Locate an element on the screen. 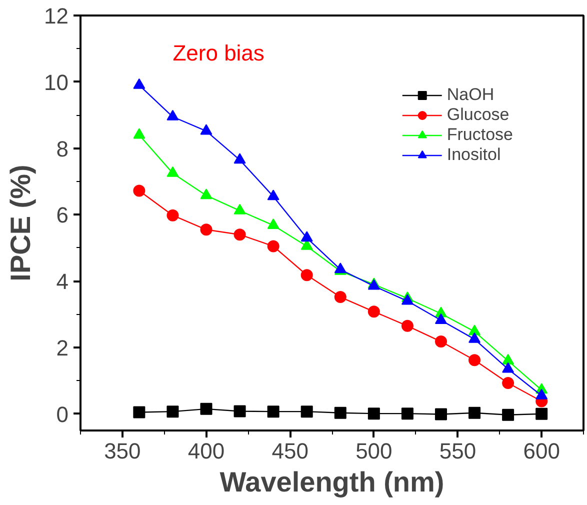 The width and height of the screenshot is (587, 505). y-tick-label: 12 is located at coordinates (56, 16).